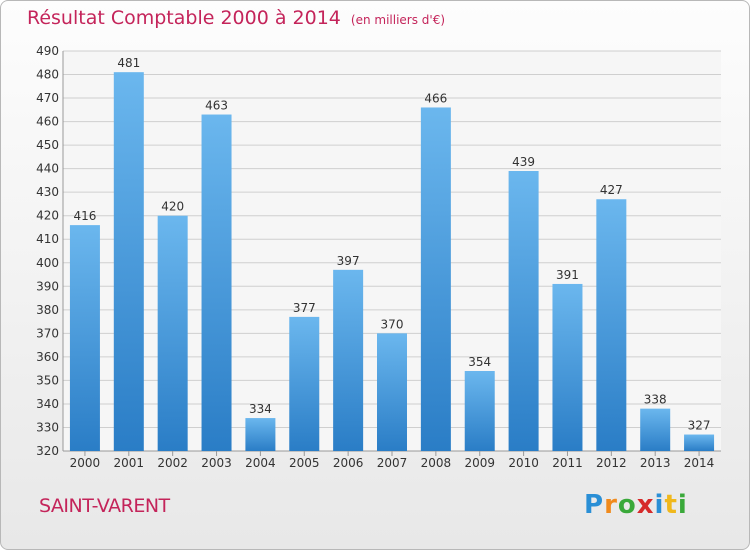 The width and height of the screenshot is (750, 550). I want to click on logo-letter: r, so click(611, 505).